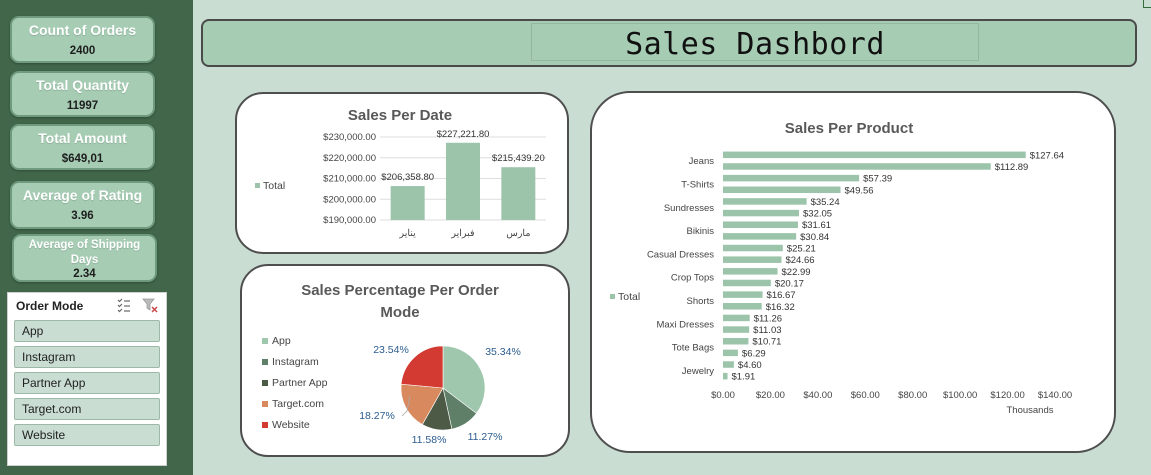 The height and width of the screenshot is (475, 1151). Describe the element at coordinates (124, 305) in the screenshot. I see `multi-select-icon` at that location.